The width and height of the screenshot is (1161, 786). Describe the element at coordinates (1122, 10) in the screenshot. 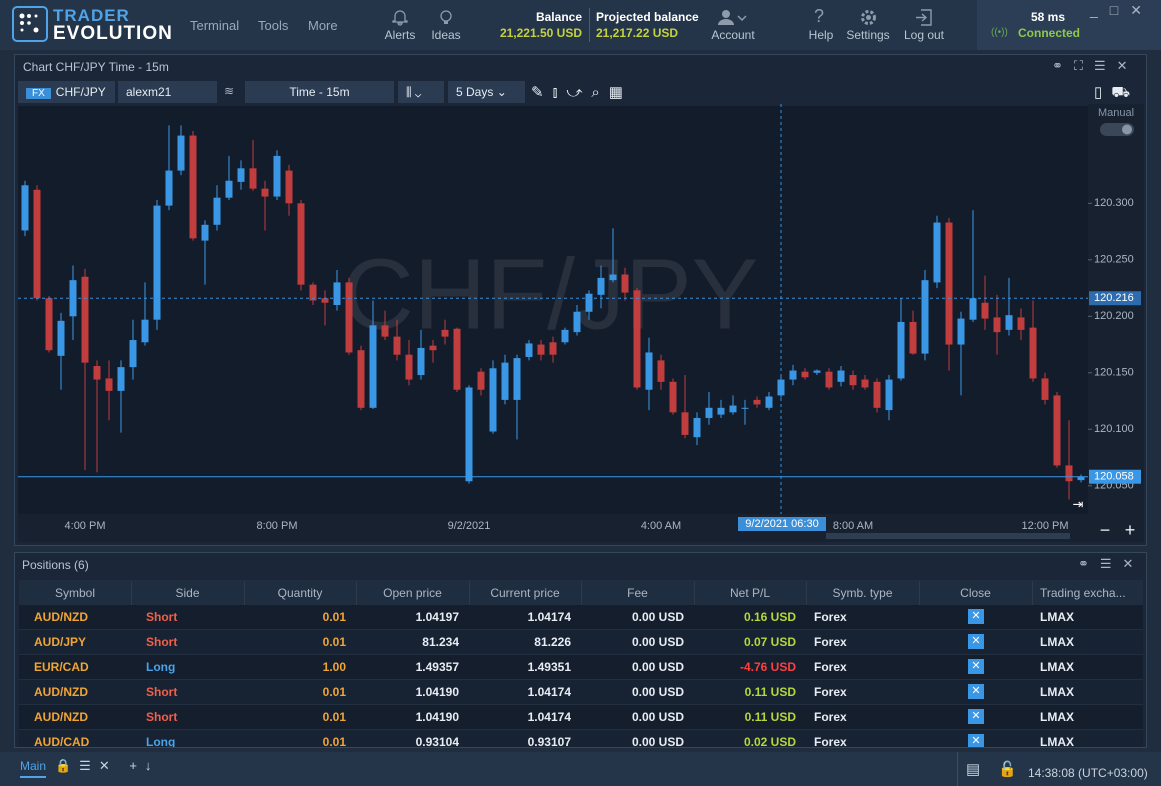

I see `window-controls: _□✕` at that location.